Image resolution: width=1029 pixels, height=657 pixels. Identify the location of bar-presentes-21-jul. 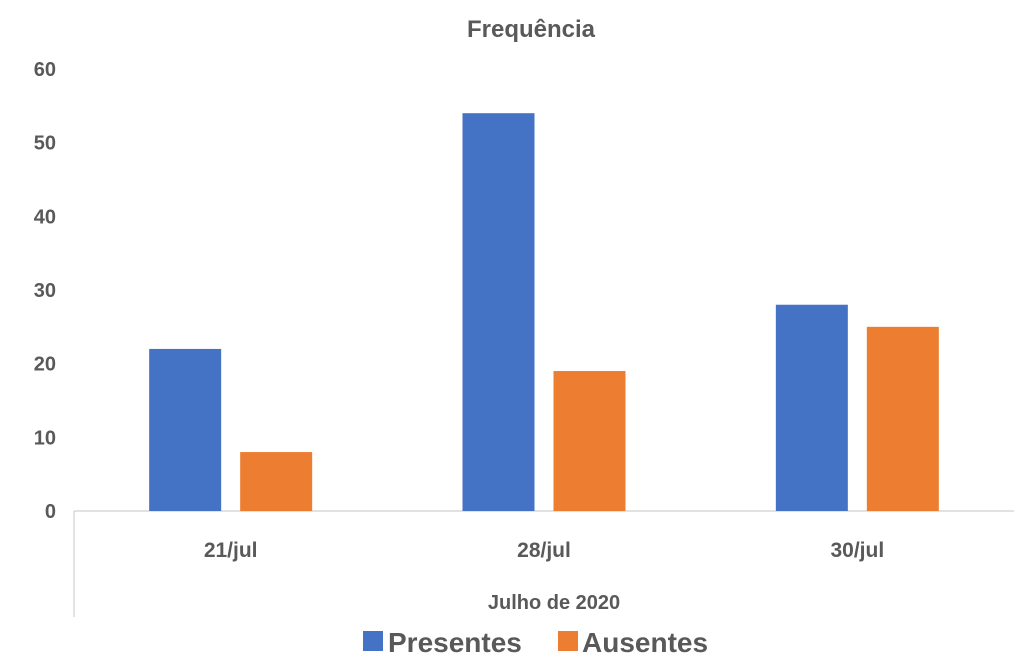
(185, 429).